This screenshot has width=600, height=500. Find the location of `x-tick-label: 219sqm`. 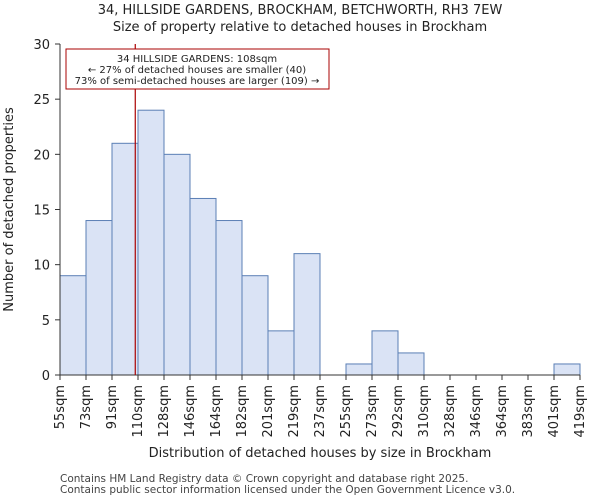

x-tick-label: 219sqm is located at coordinates (294, 411).